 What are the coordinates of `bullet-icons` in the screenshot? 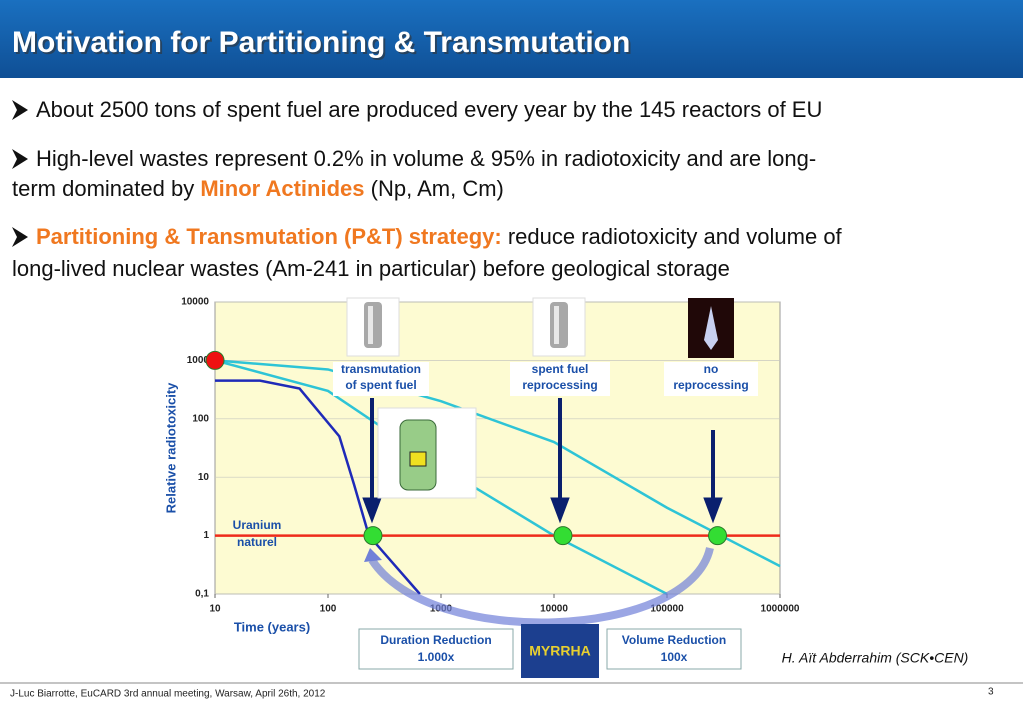 It's located at (20, 173).